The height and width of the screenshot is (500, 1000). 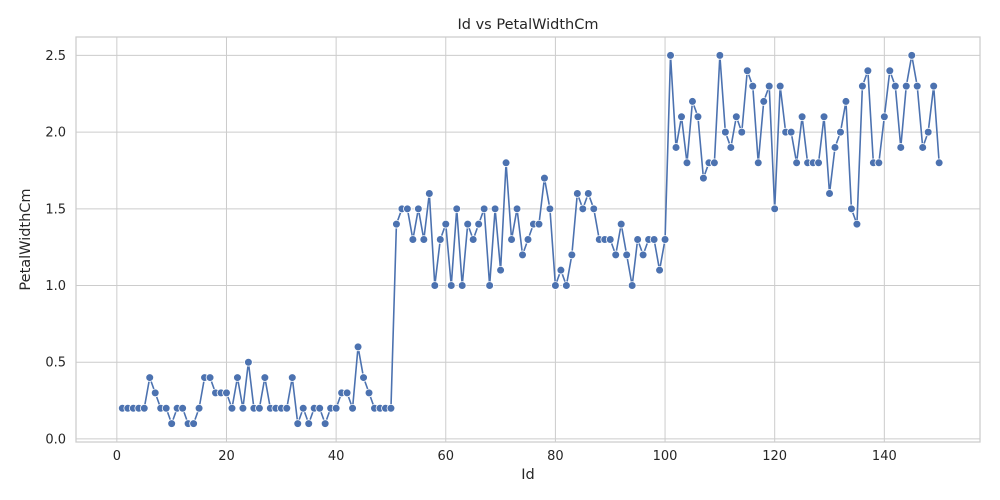 I want to click on y-tick-label: 2.0, so click(x=55, y=133).